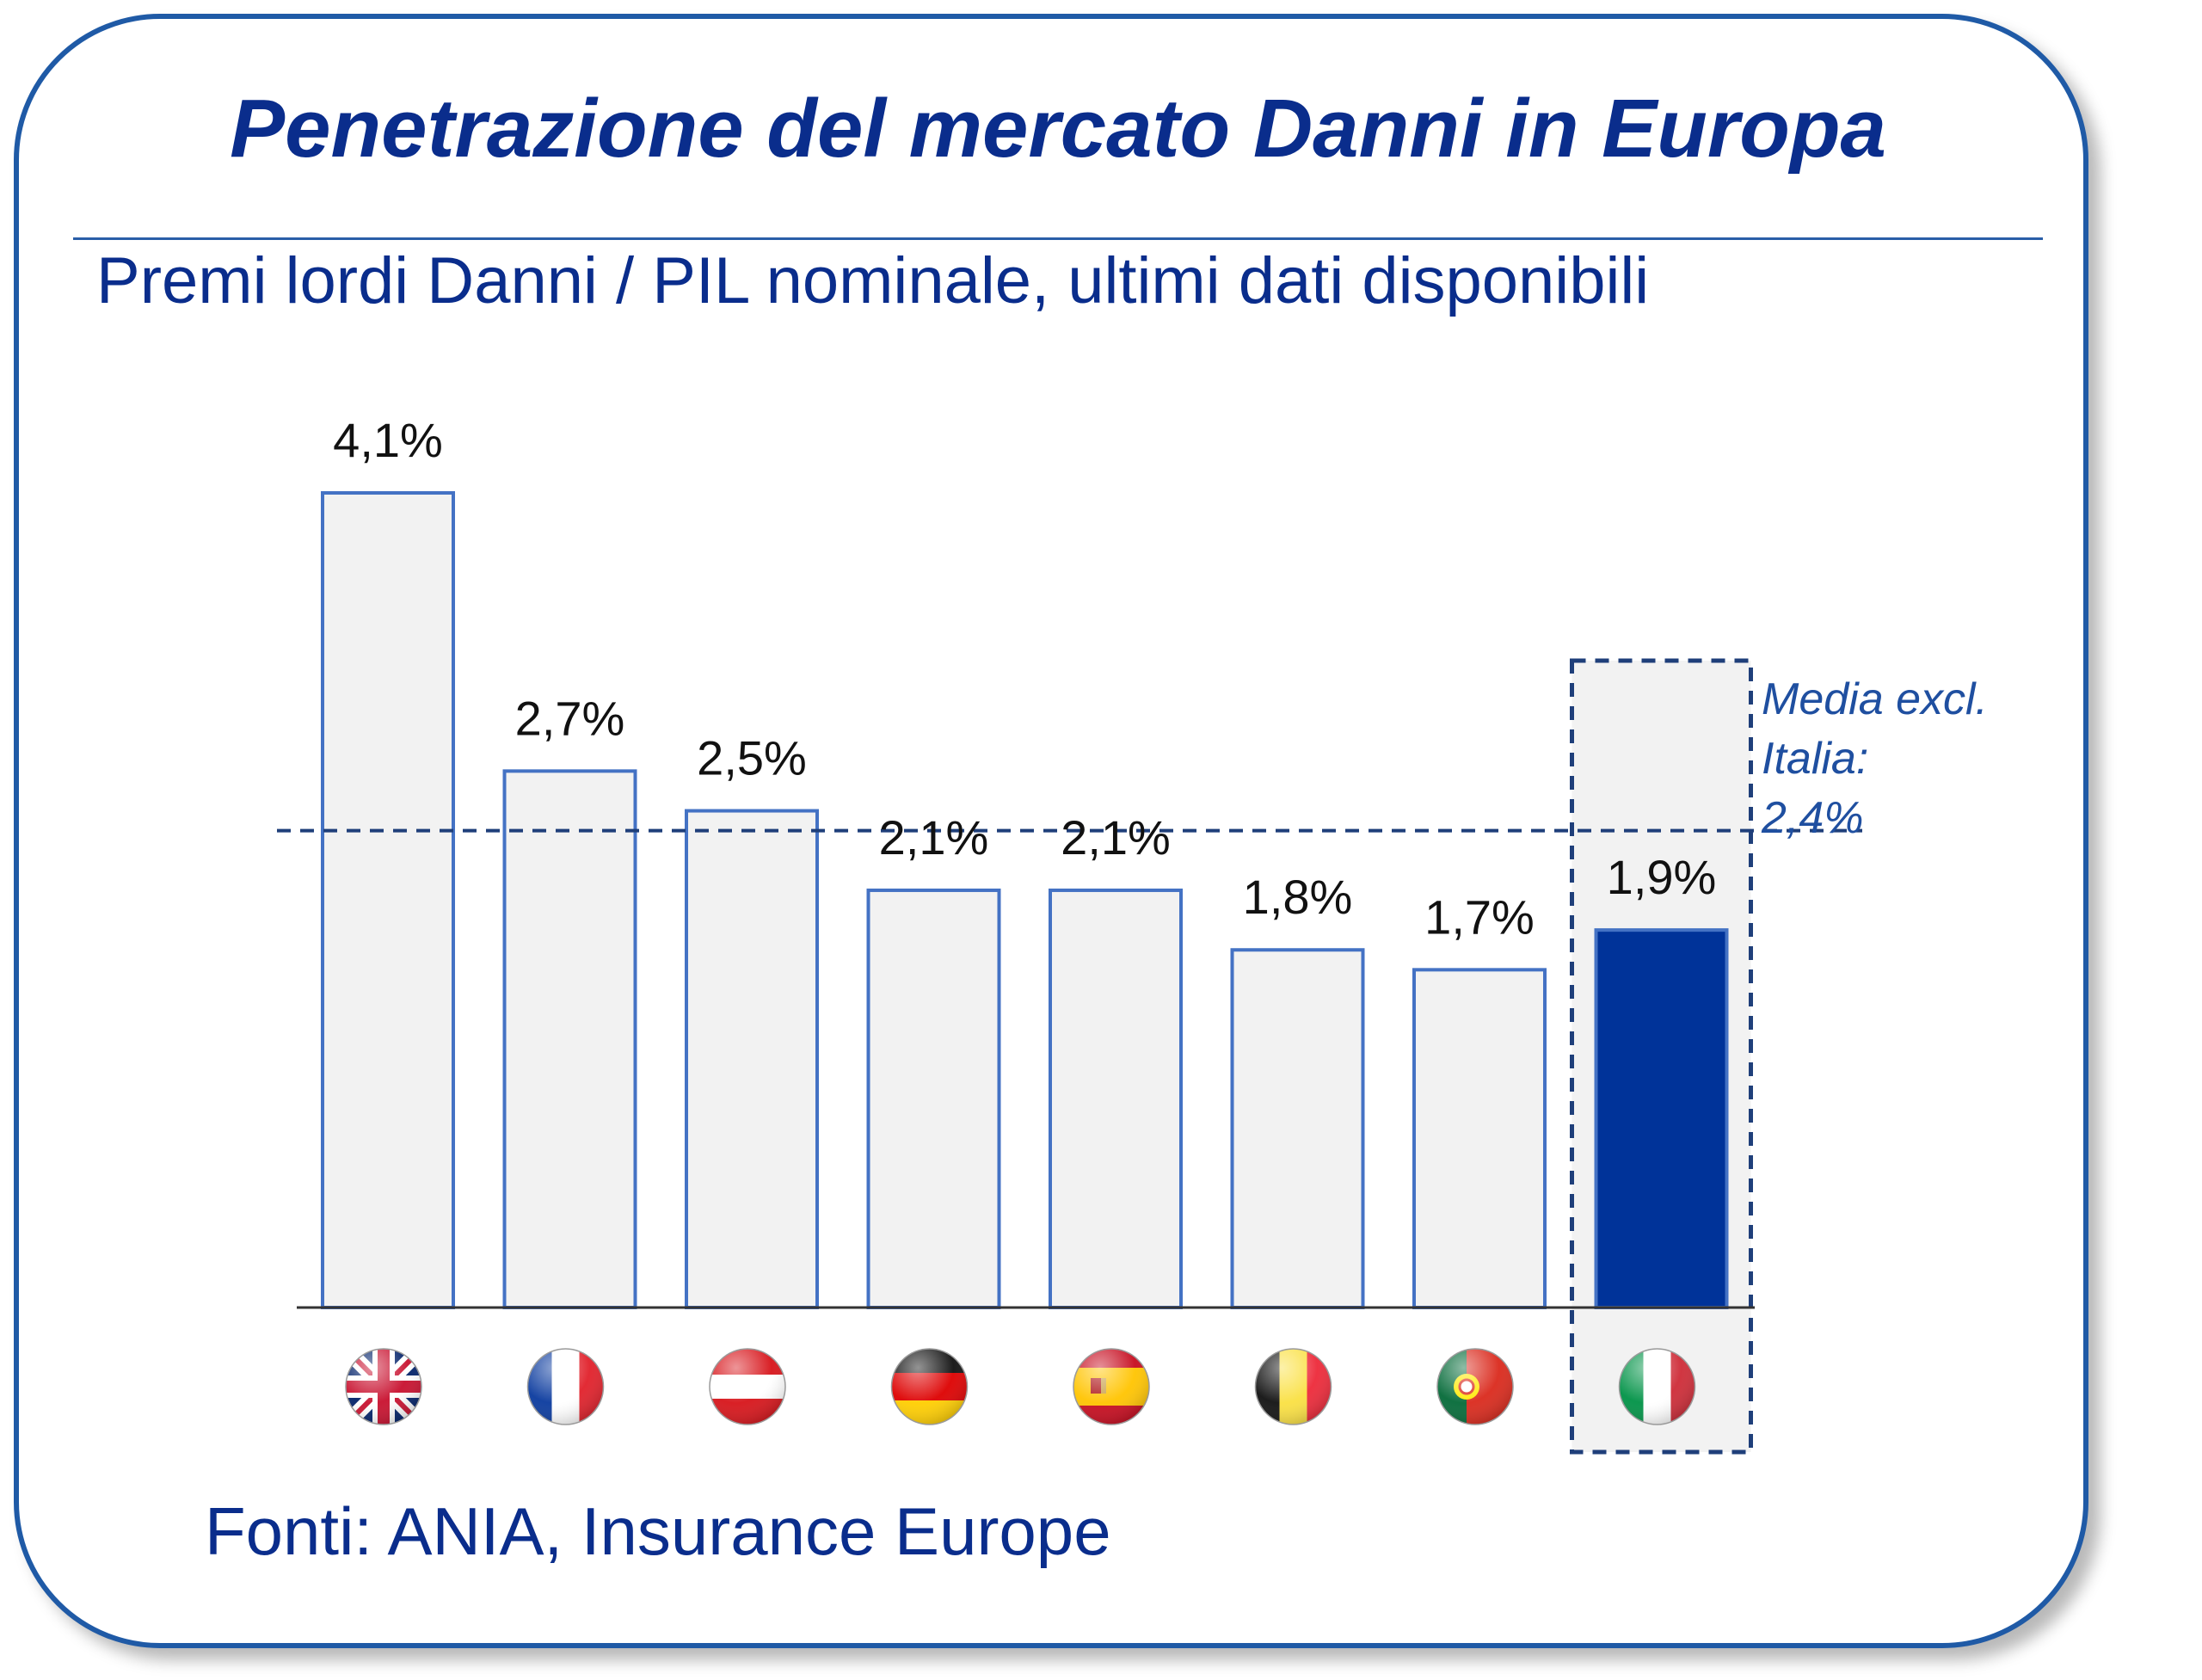 This screenshot has height=1680, width=2202. I want to click on bar-value-label: 1,9%, so click(1662, 877).